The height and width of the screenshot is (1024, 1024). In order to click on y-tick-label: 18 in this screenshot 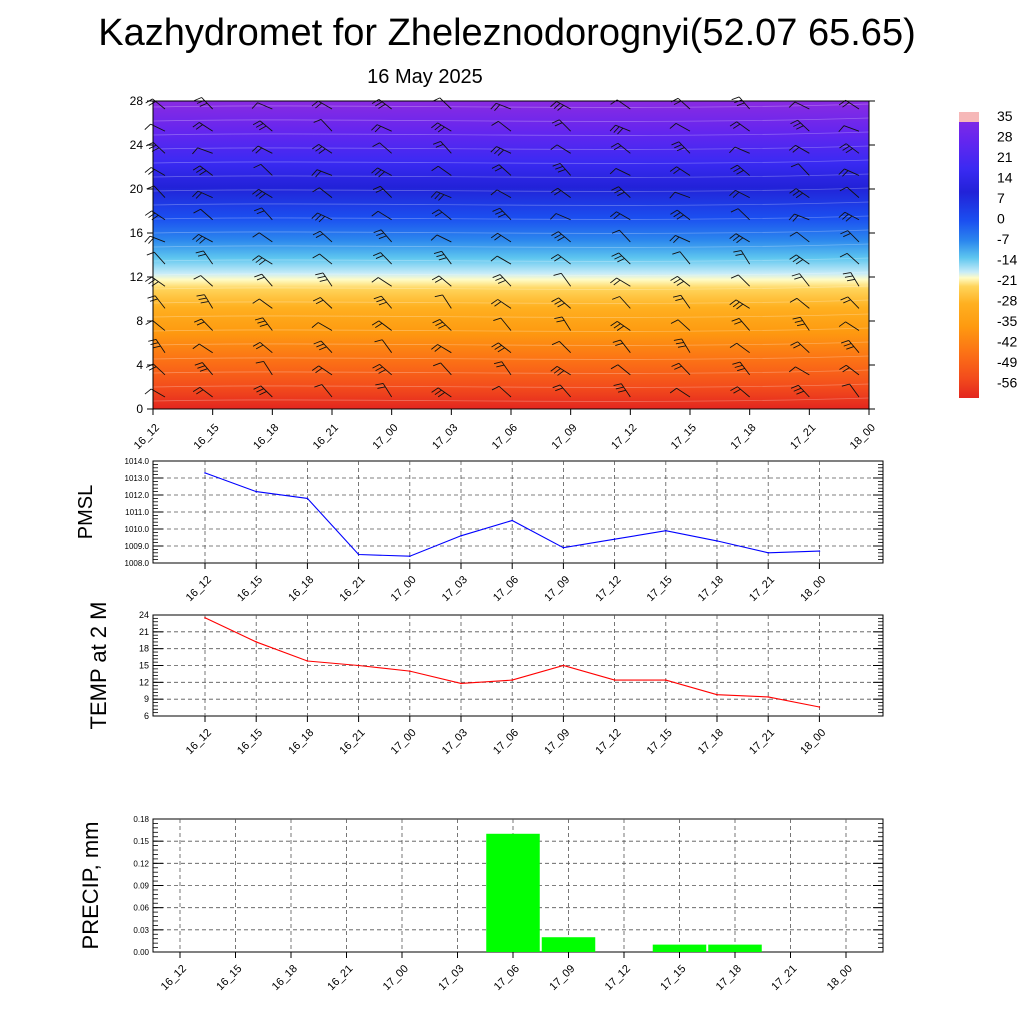, I will do `click(144, 649)`.